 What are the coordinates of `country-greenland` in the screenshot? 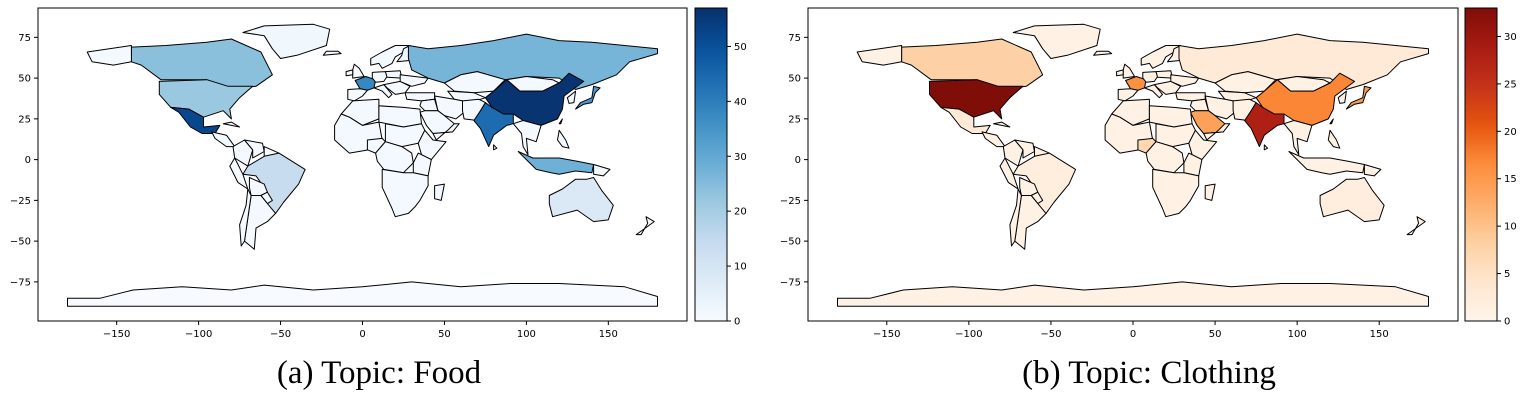 It's located at (286, 41).